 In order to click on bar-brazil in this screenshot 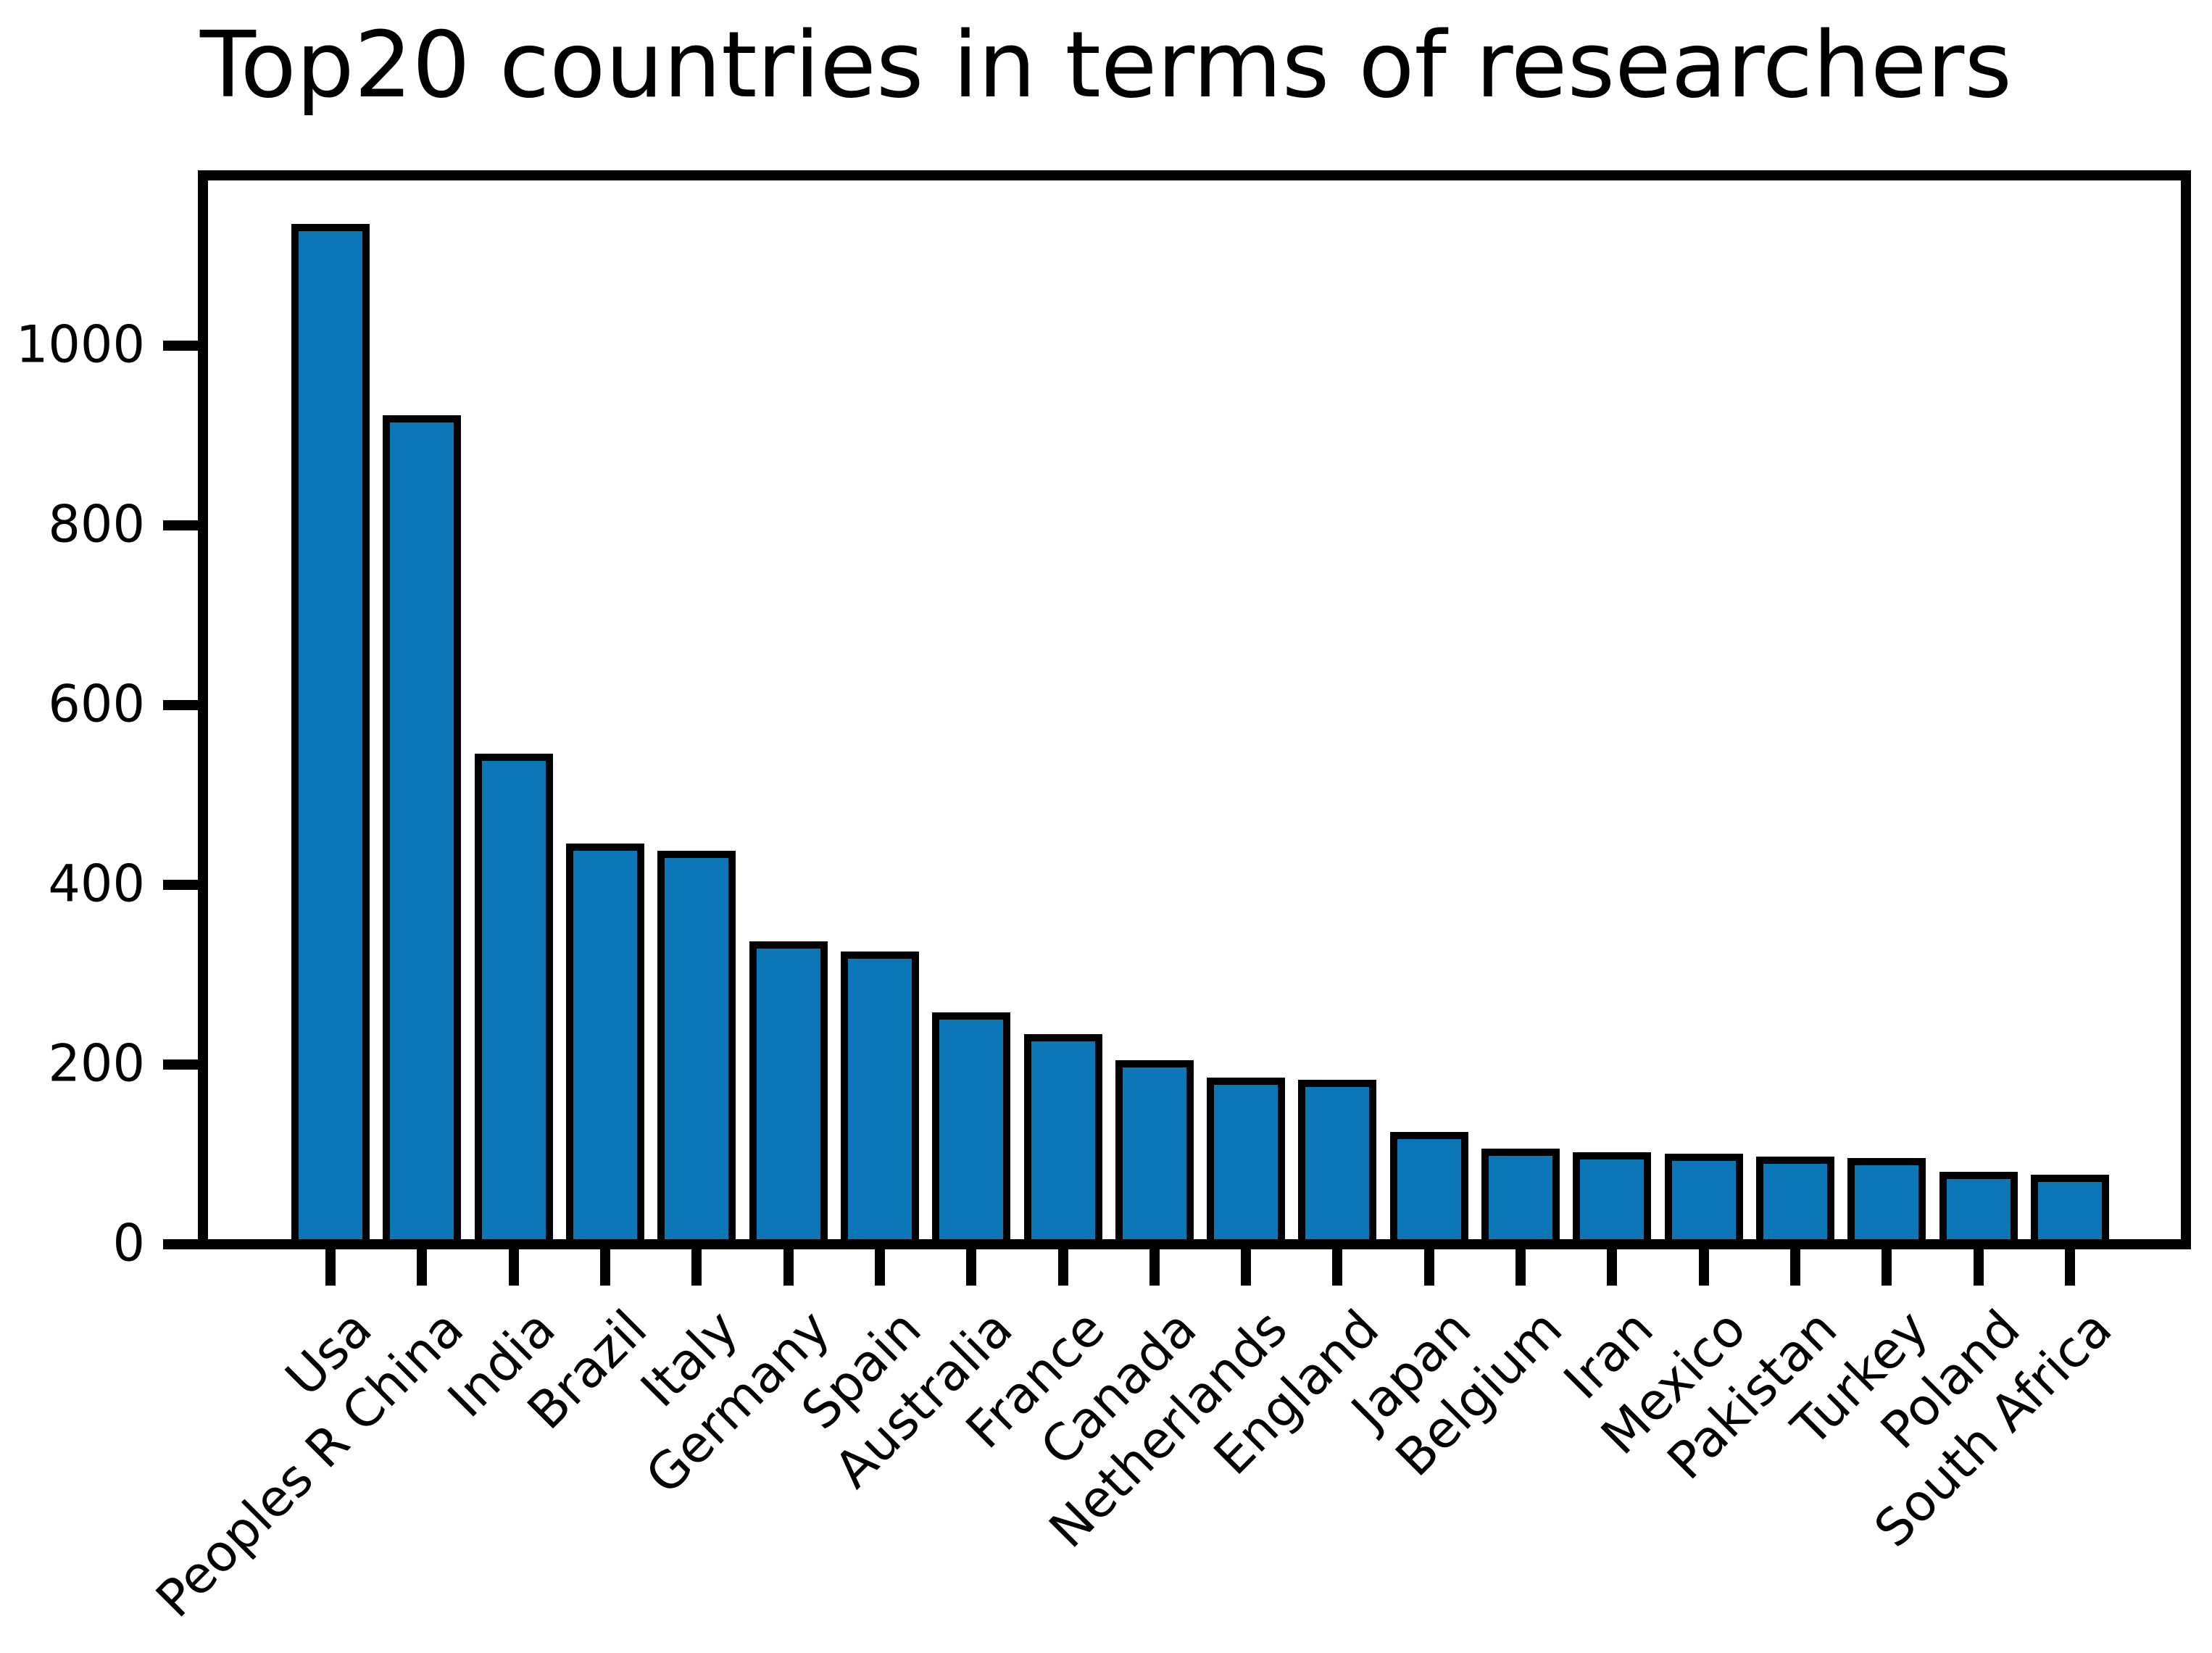, I will do `click(605, 1041)`.